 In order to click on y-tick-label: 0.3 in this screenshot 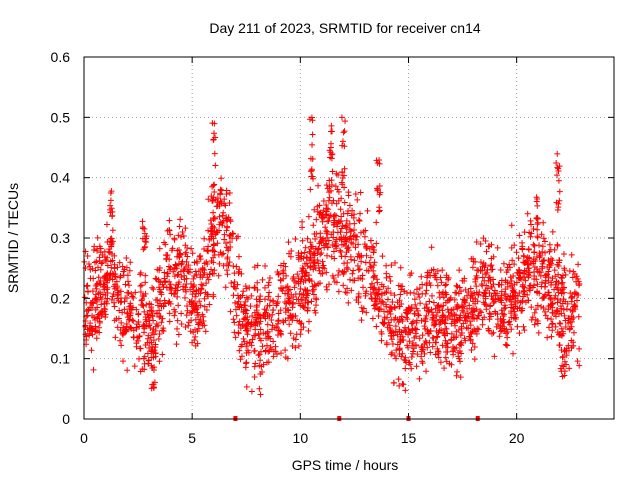, I will do `click(61, 238)`.